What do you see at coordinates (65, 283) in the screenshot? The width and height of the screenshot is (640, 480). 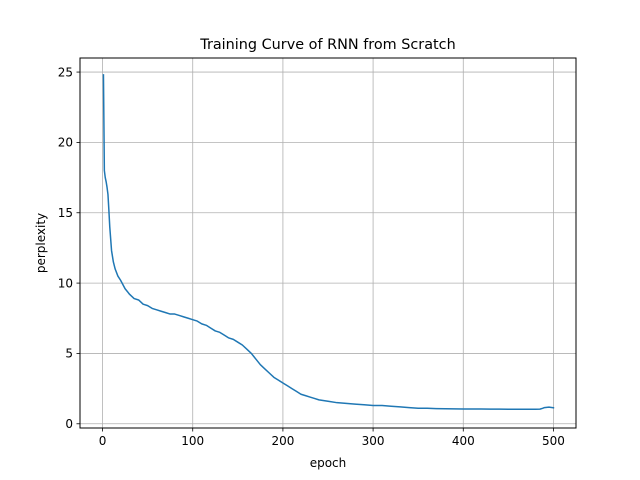 I see `y-tick-label: 10` at bounding box center [65, 283].